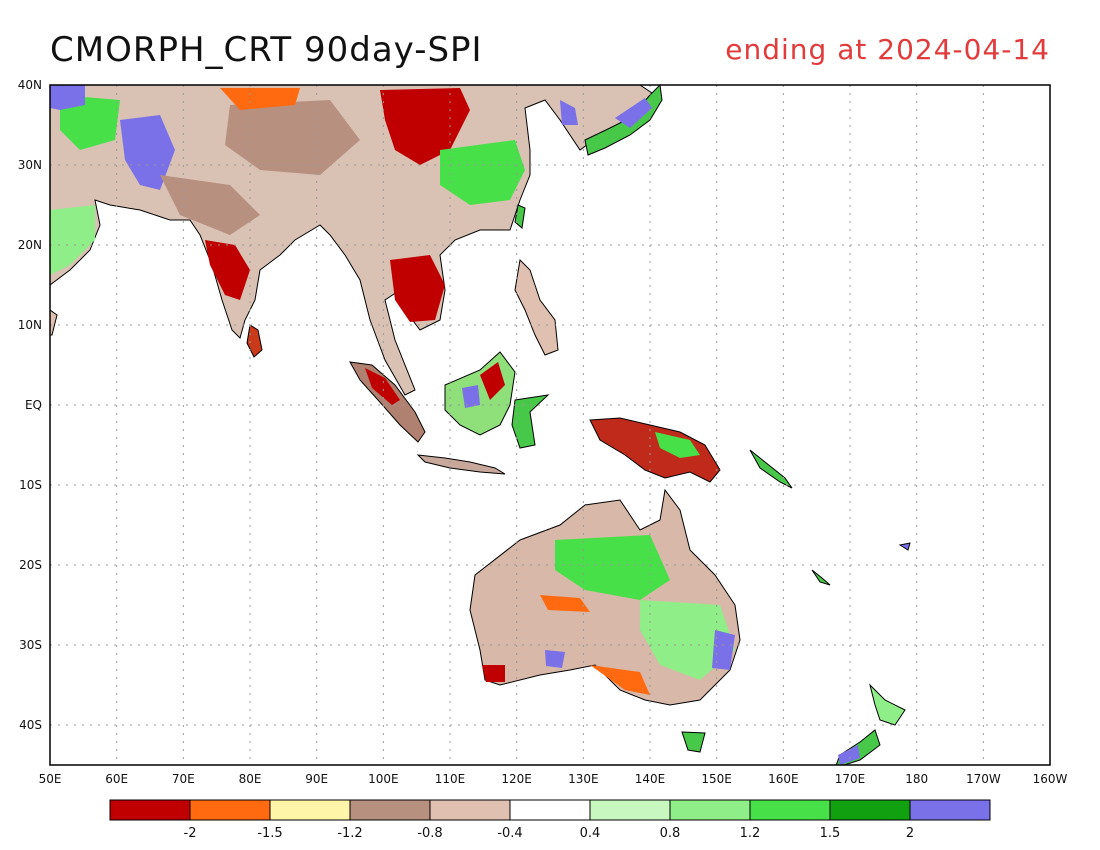  Describe the element at coordinates (90, 122) in the screenshot. I see `patch-centralasia-green` at that location.